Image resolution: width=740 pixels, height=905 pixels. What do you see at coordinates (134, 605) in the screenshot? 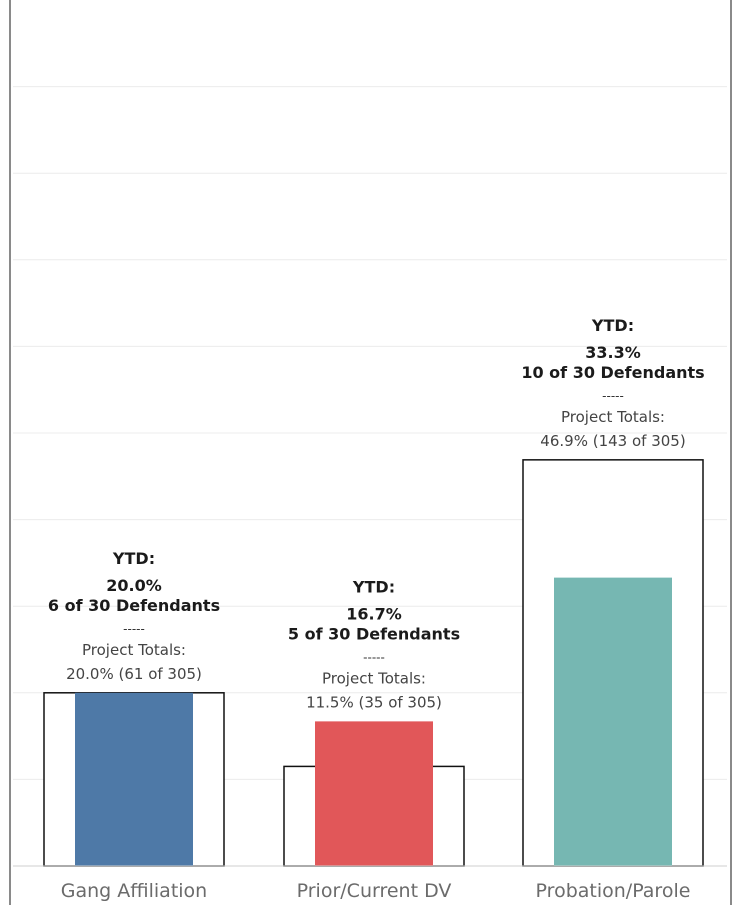
I see `ytd-count-label: 6 of 30 Defendants` at bounding box center [134, 605].